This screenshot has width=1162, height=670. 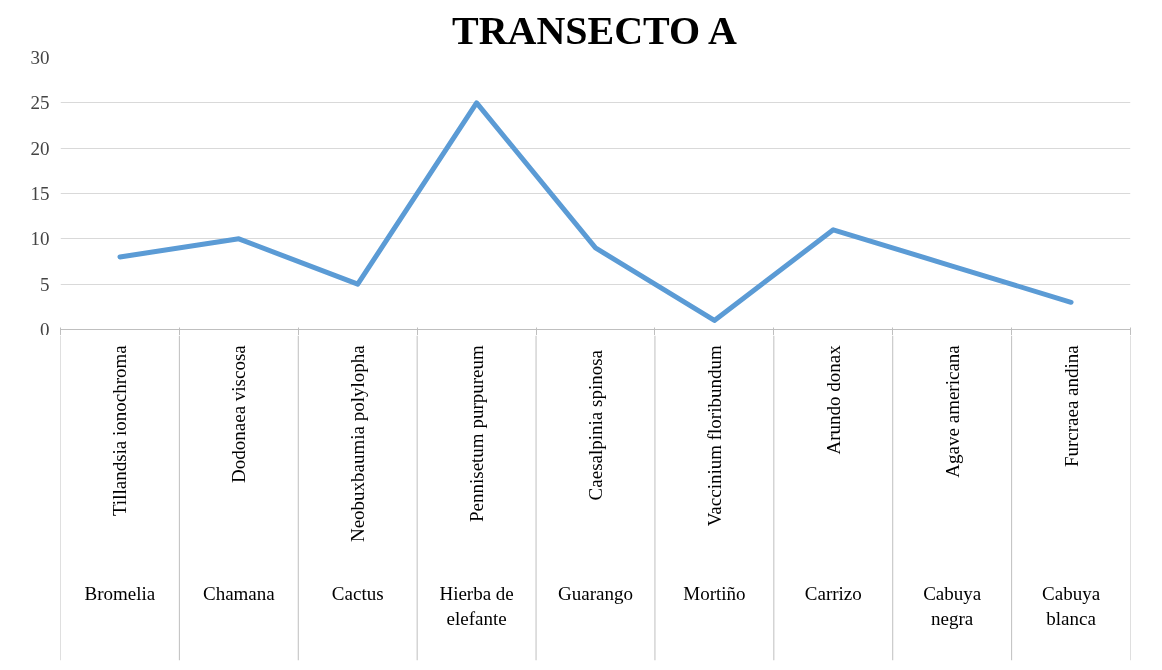 What do you see at coordinates (40, 148) in the screenshot?
I see `y-tick-label: 20` at bounding box center [40, 148].